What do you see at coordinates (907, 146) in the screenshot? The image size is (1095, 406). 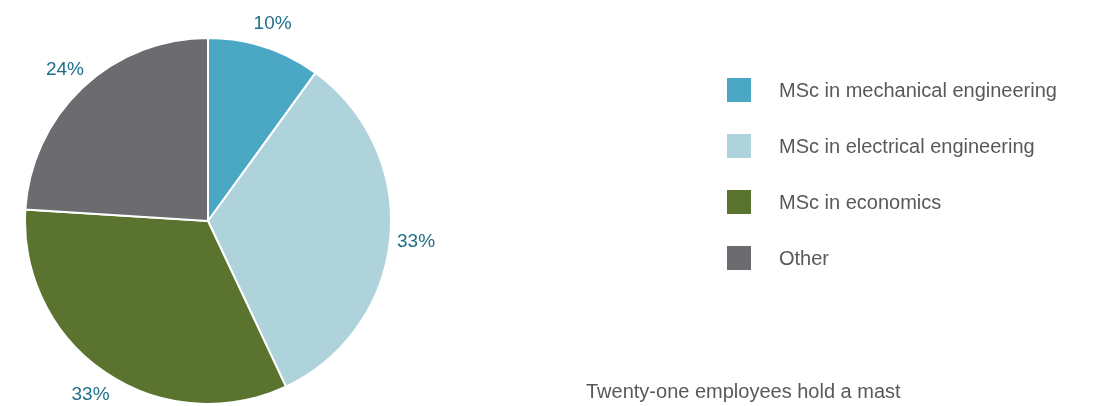 I see `legend-label: MSc in electrical engineering` at bounding box center [907, 146].